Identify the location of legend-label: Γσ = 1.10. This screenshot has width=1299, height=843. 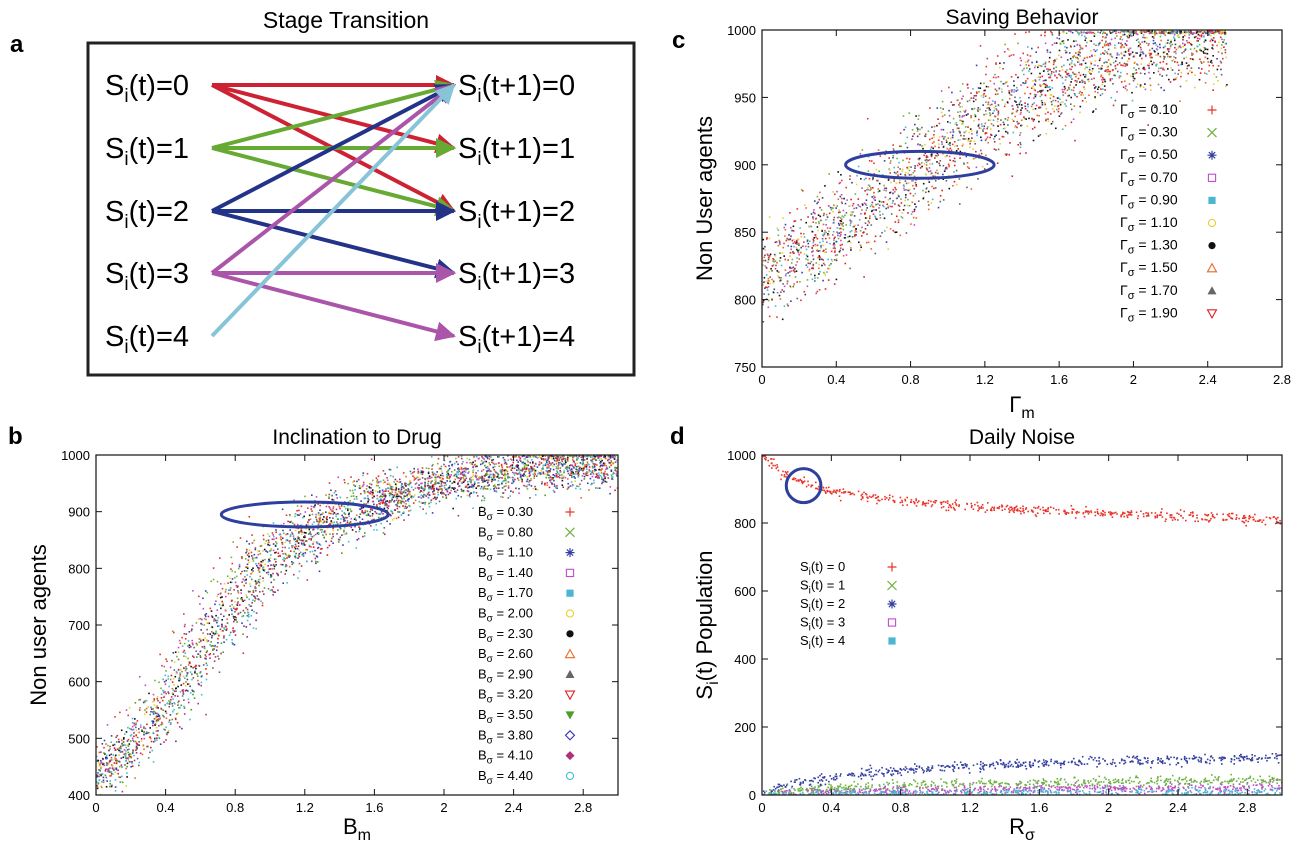
(1149, 224).